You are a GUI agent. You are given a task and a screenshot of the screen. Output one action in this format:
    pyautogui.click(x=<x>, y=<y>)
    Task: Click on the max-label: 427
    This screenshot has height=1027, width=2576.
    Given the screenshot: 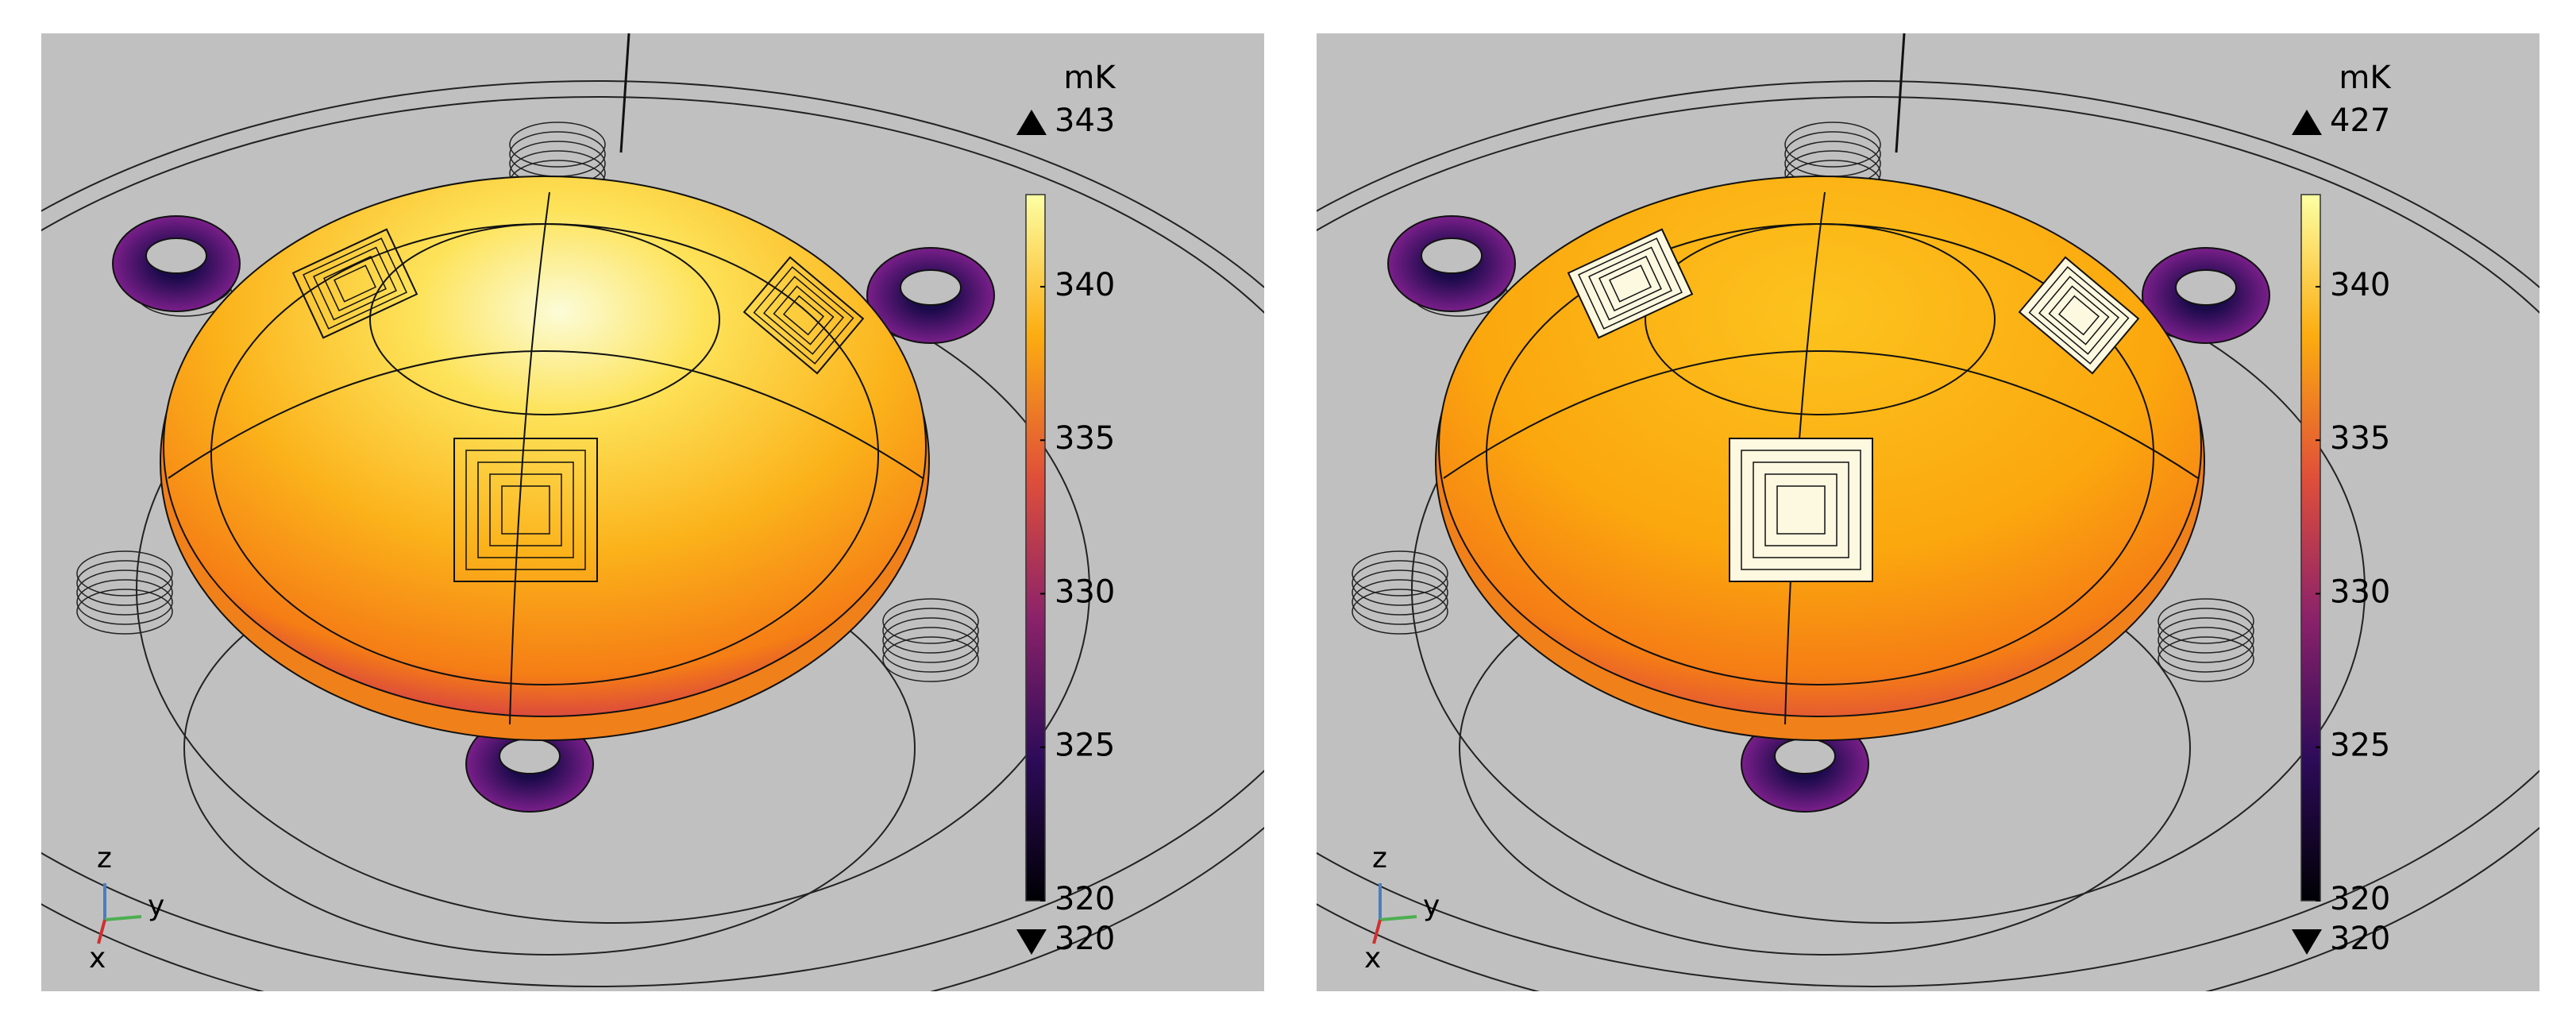 What is the action you would take?
    pyautogui.click(x=2360, y=120)
    